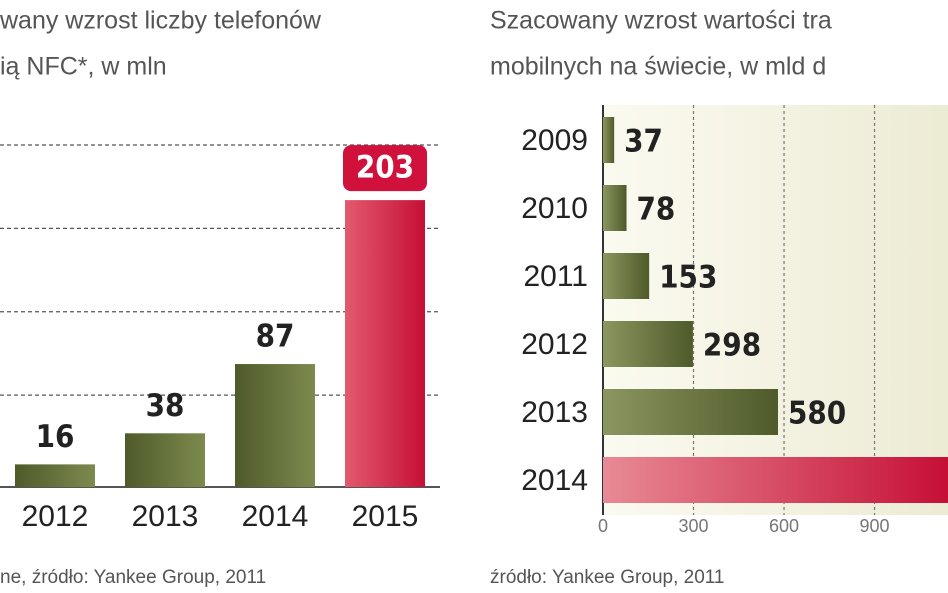  I want to click on y-tick-label: 2009, so click(554, 140).